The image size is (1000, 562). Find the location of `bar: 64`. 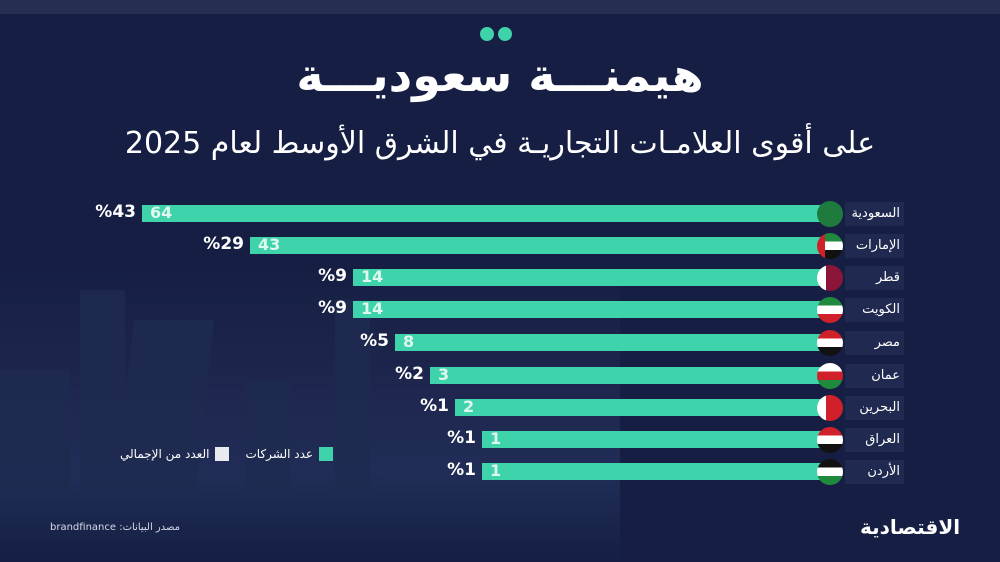

bar: 64 is located at coordinates (483, 212).